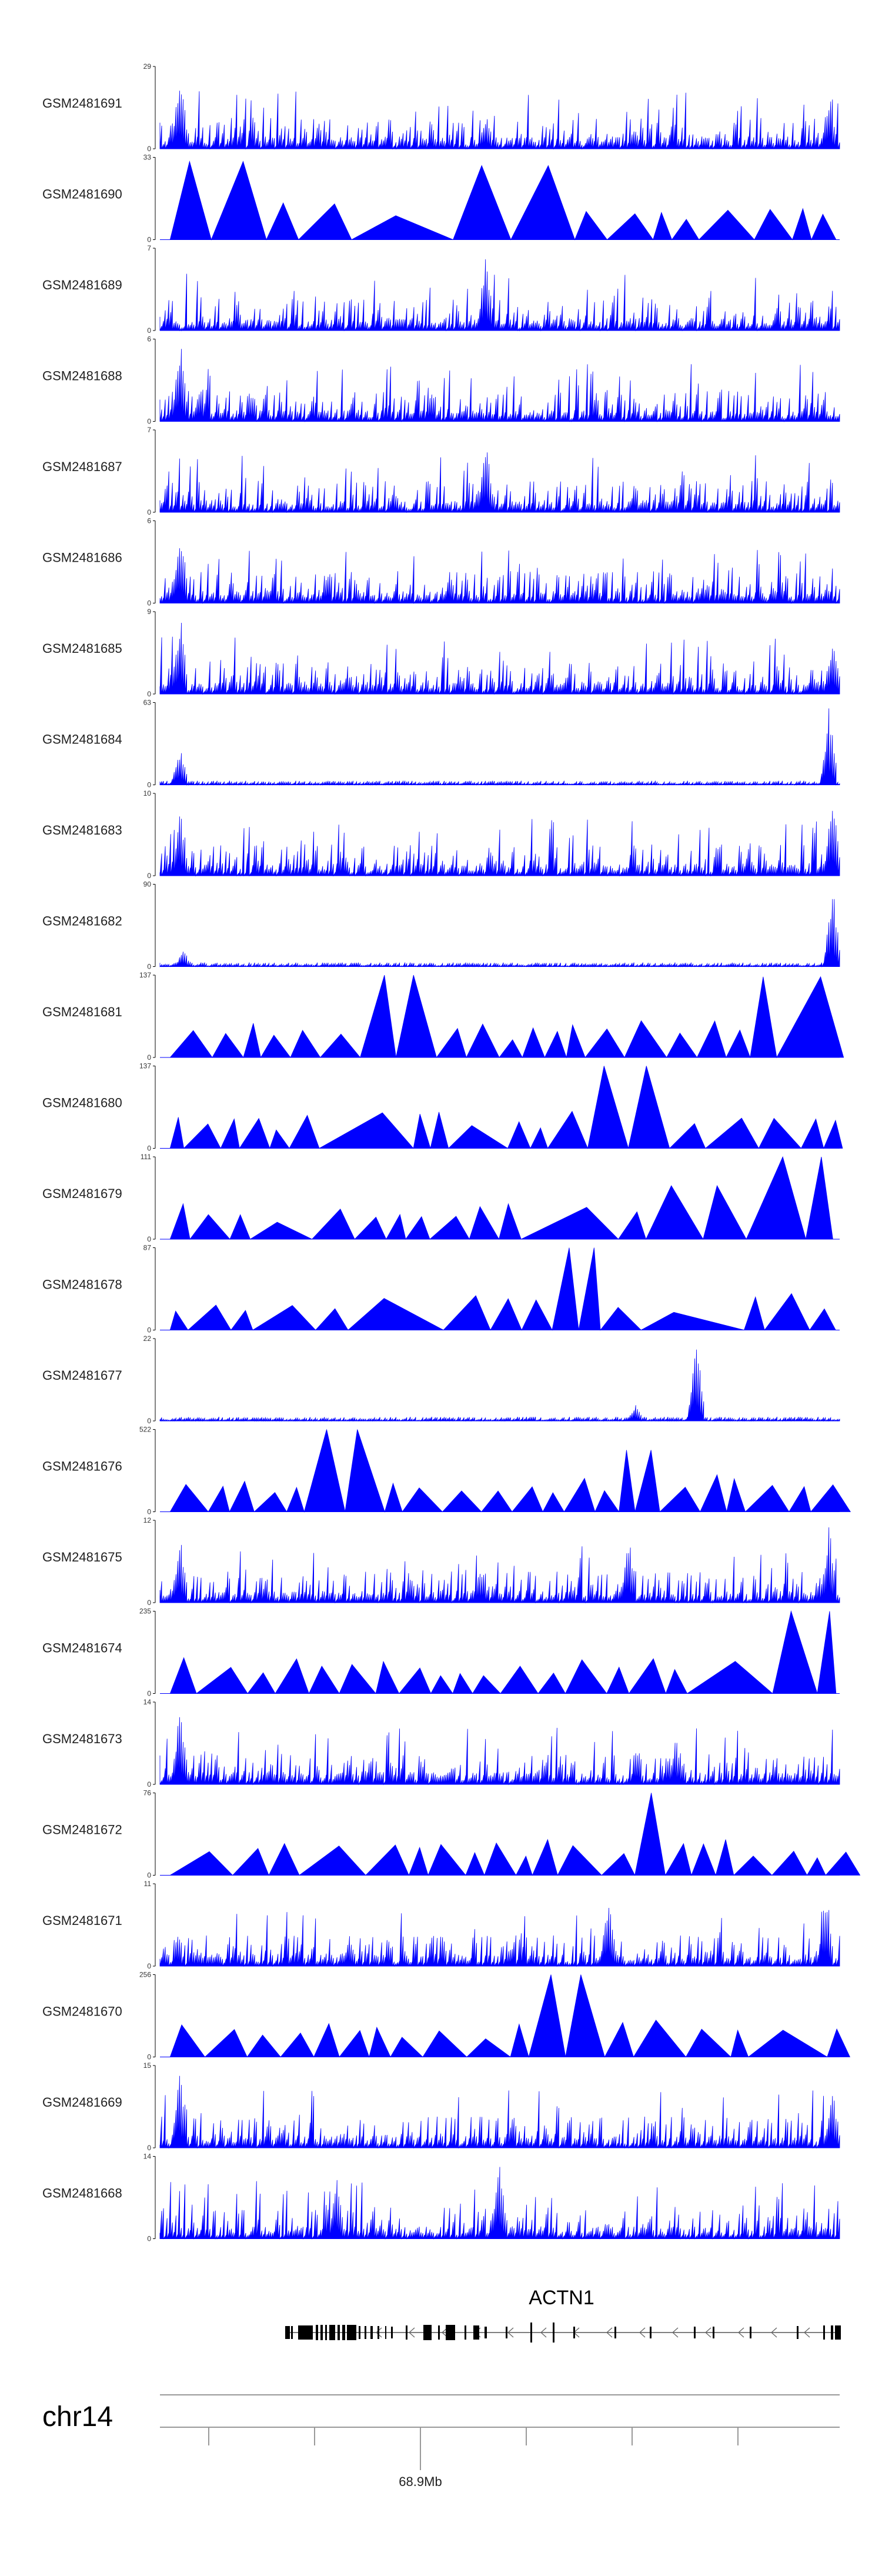 The height and width of the screenshot is (2576, 882). What do you see at coordinates (82, 1284) in the screenshot?
I see `track-label: GSM2481678` at bounding box center [82, 1284].